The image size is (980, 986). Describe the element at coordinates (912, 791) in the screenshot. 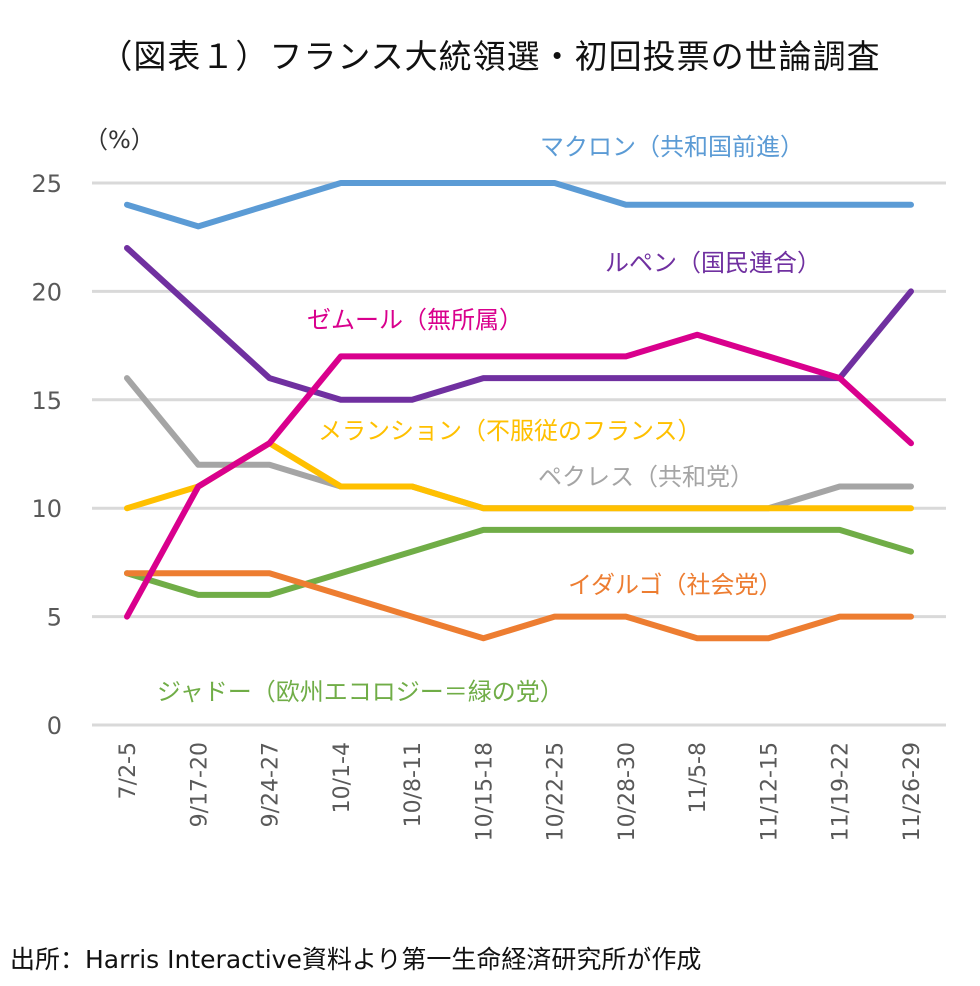

I see `x-tick-label: 11/26-29` at that location.